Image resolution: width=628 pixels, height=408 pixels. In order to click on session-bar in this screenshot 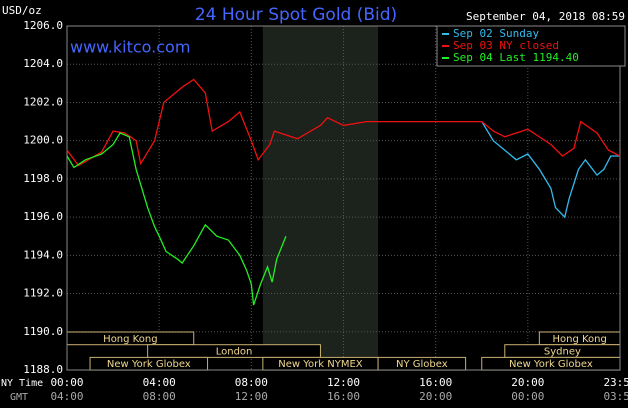, I will do `click(234, 351)`.